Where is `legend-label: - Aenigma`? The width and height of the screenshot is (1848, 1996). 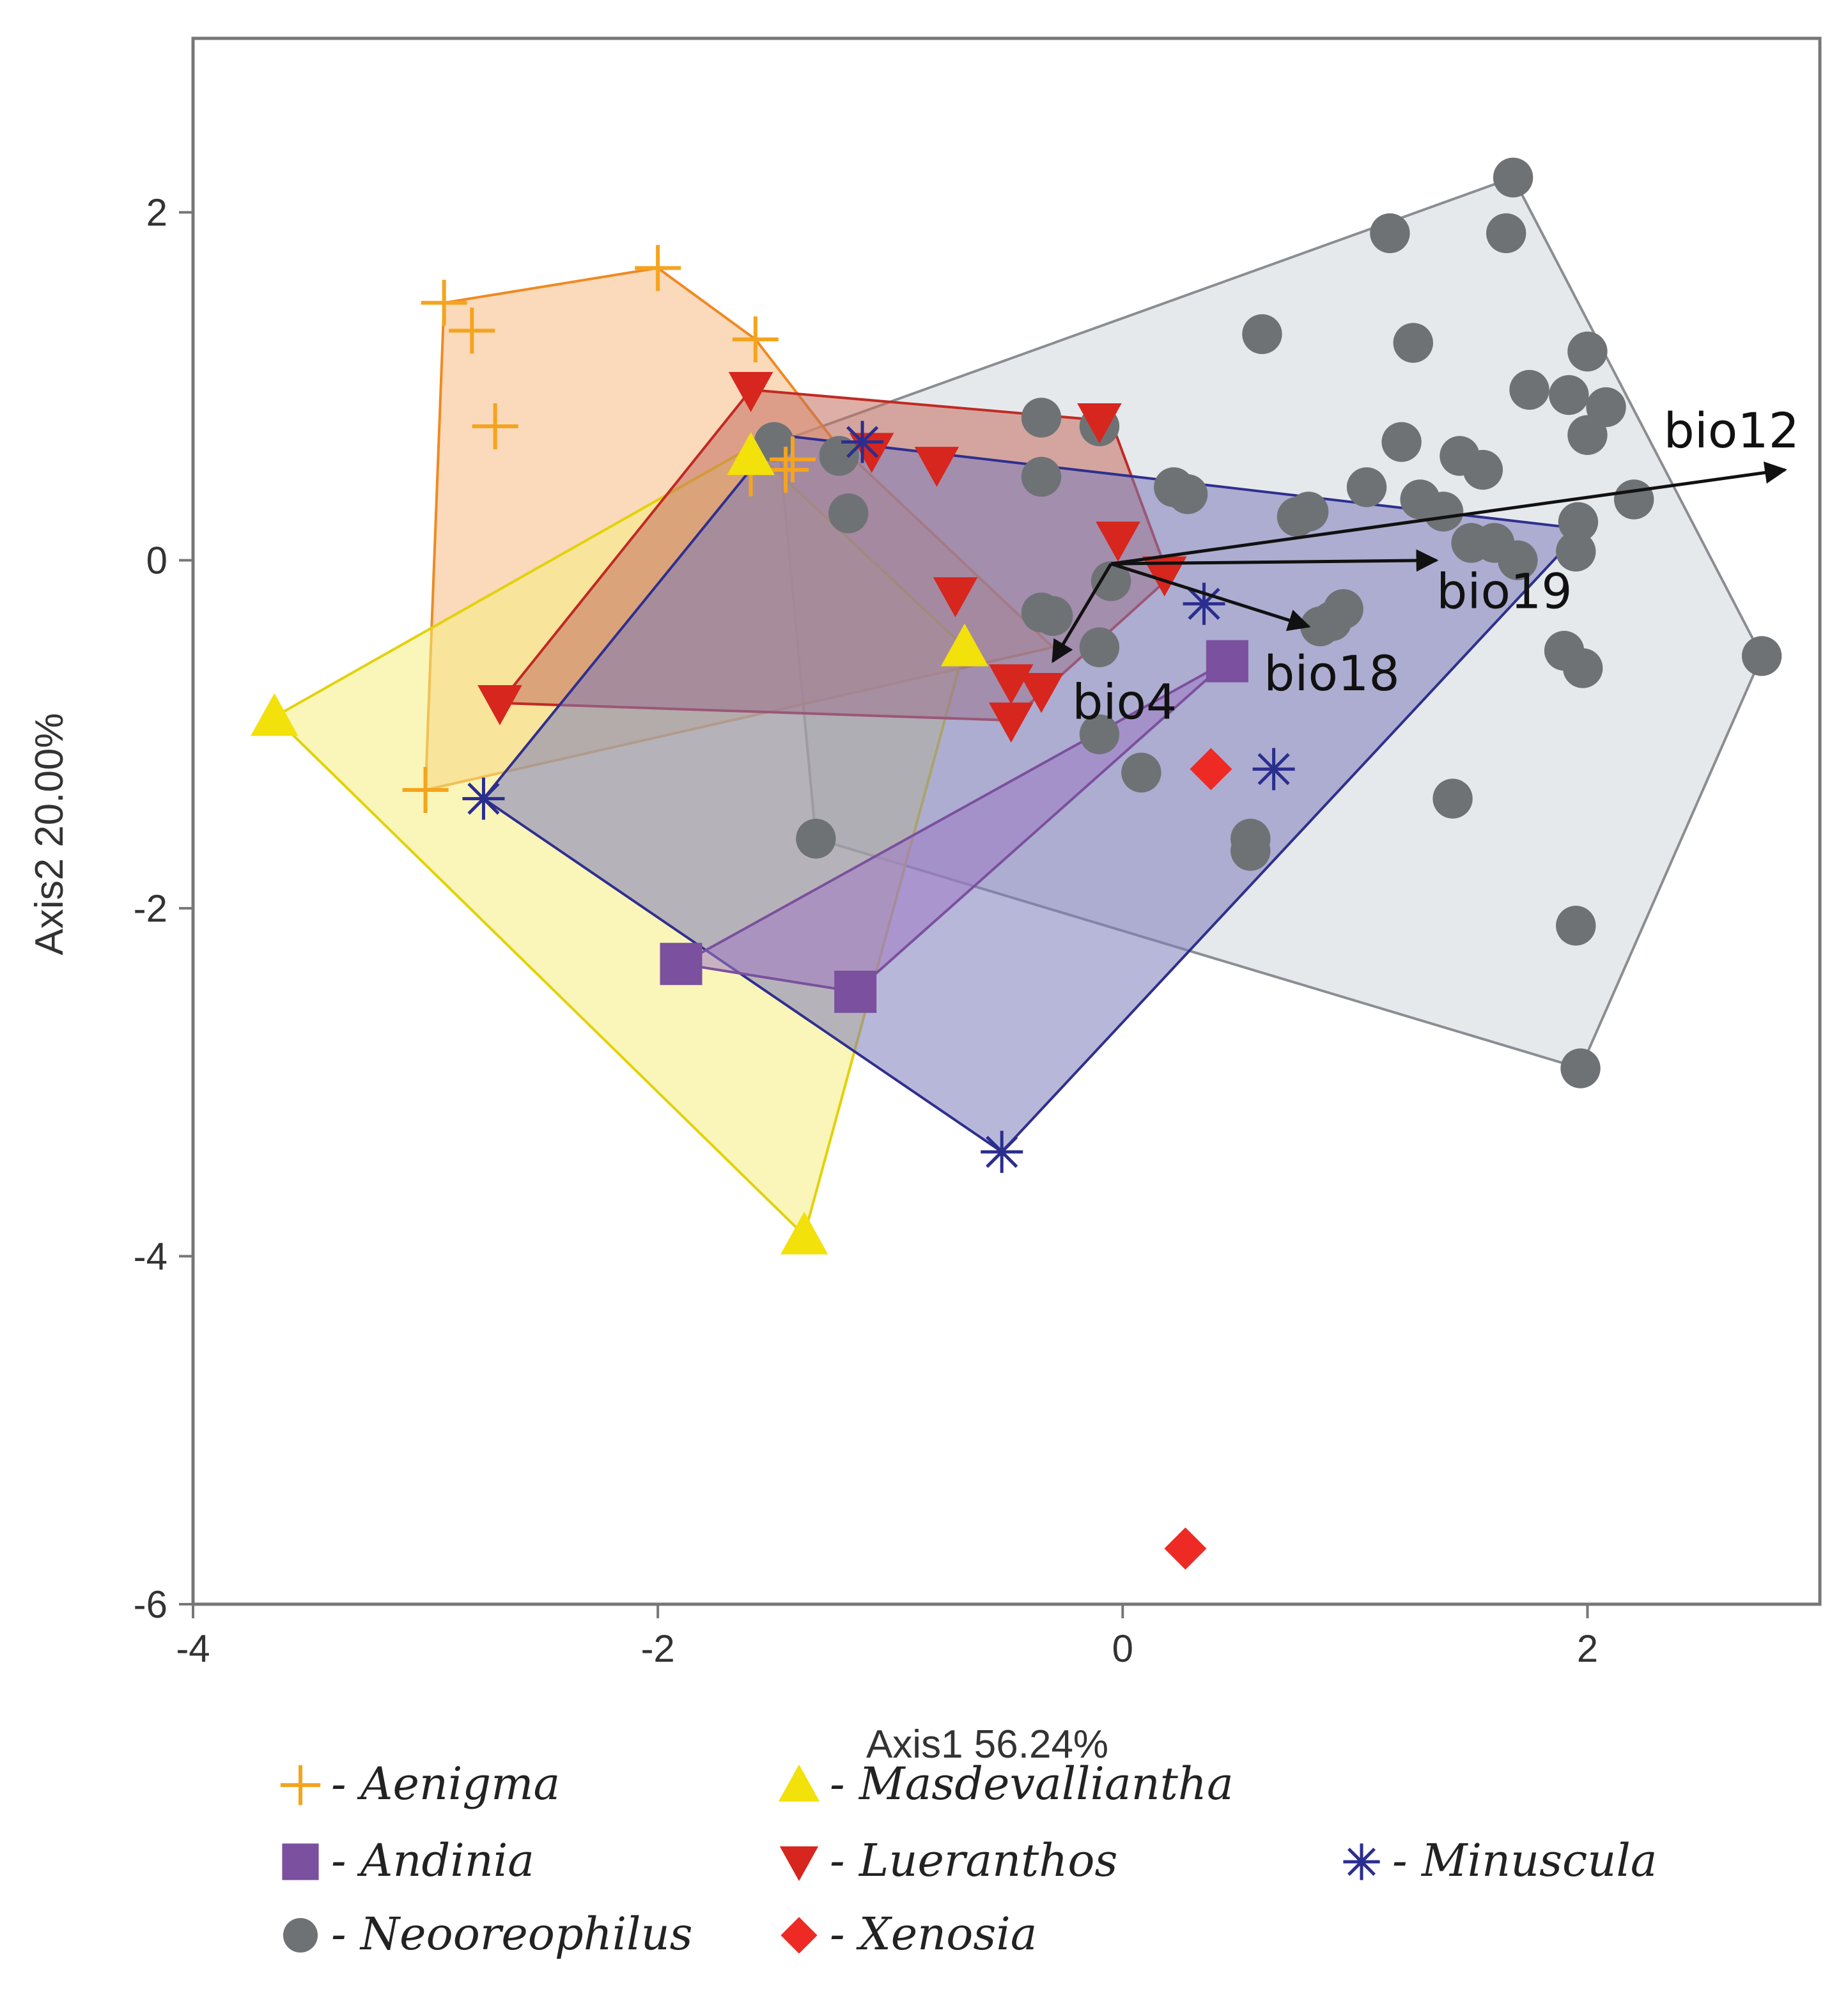
legend-label: - Aenigma is located at coordinates (445, 1784).